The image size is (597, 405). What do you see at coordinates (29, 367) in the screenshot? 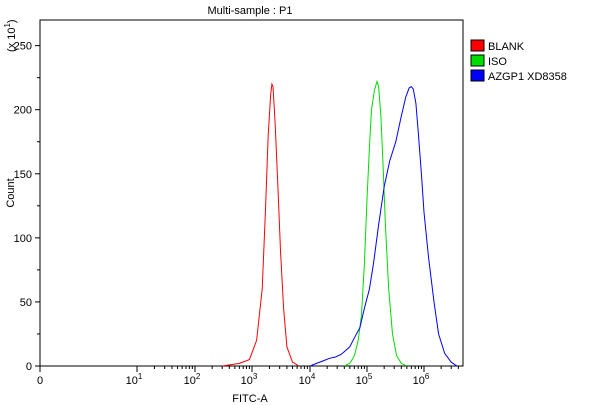
I see `y-tick-label: 0` at bounding box center [29, 367].